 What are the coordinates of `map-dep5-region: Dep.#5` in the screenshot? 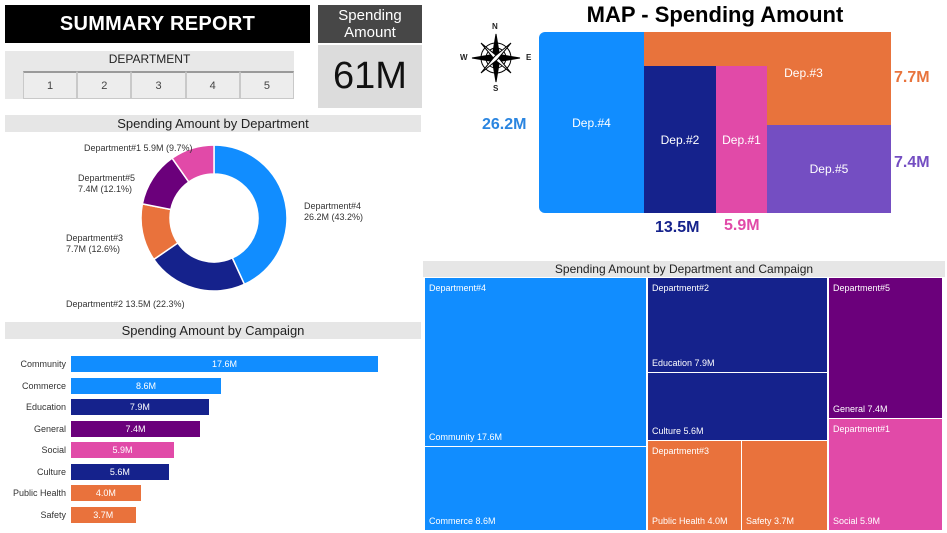 It's located at (829, 169).